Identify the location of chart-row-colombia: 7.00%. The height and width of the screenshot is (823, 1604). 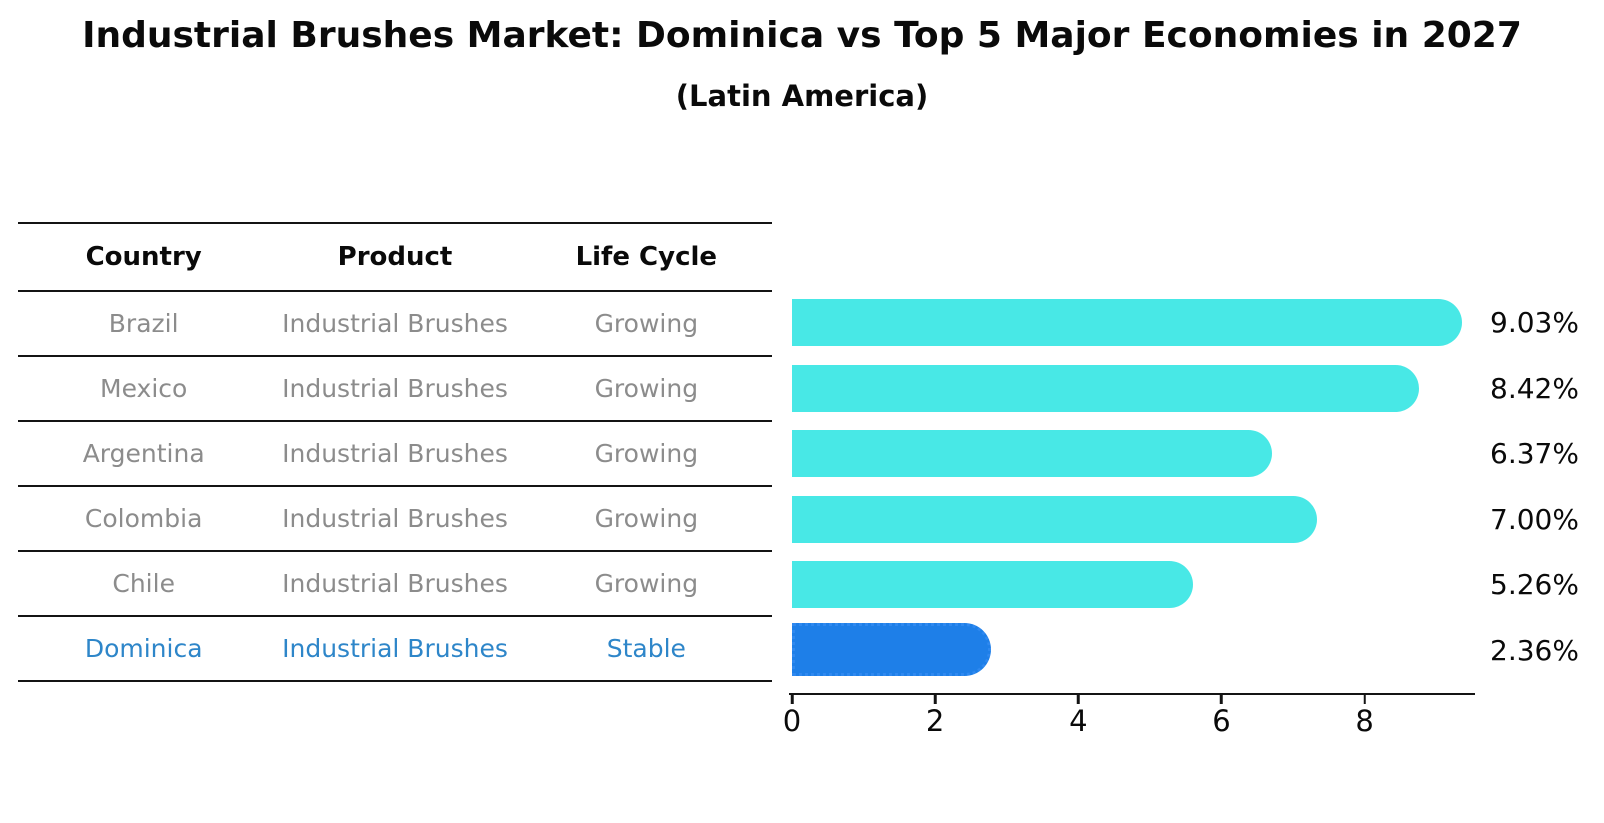
(1185, 520).